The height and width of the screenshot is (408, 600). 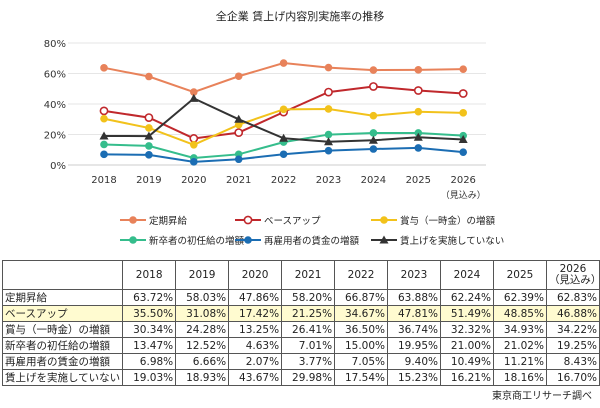 I want to click on series-line, so click(x=283, y=78).